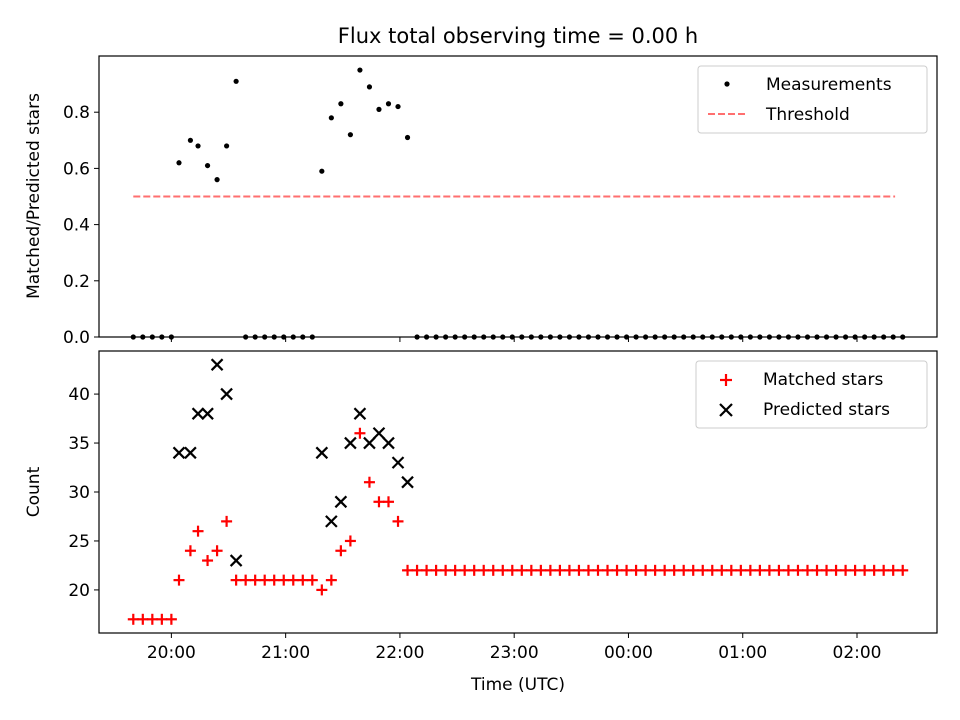 The width and height of the screenshot is (960, 720). Describe the element at coordinates (628, 653) in the screenshot. I see `x-tick-label: 00:00` at that location.